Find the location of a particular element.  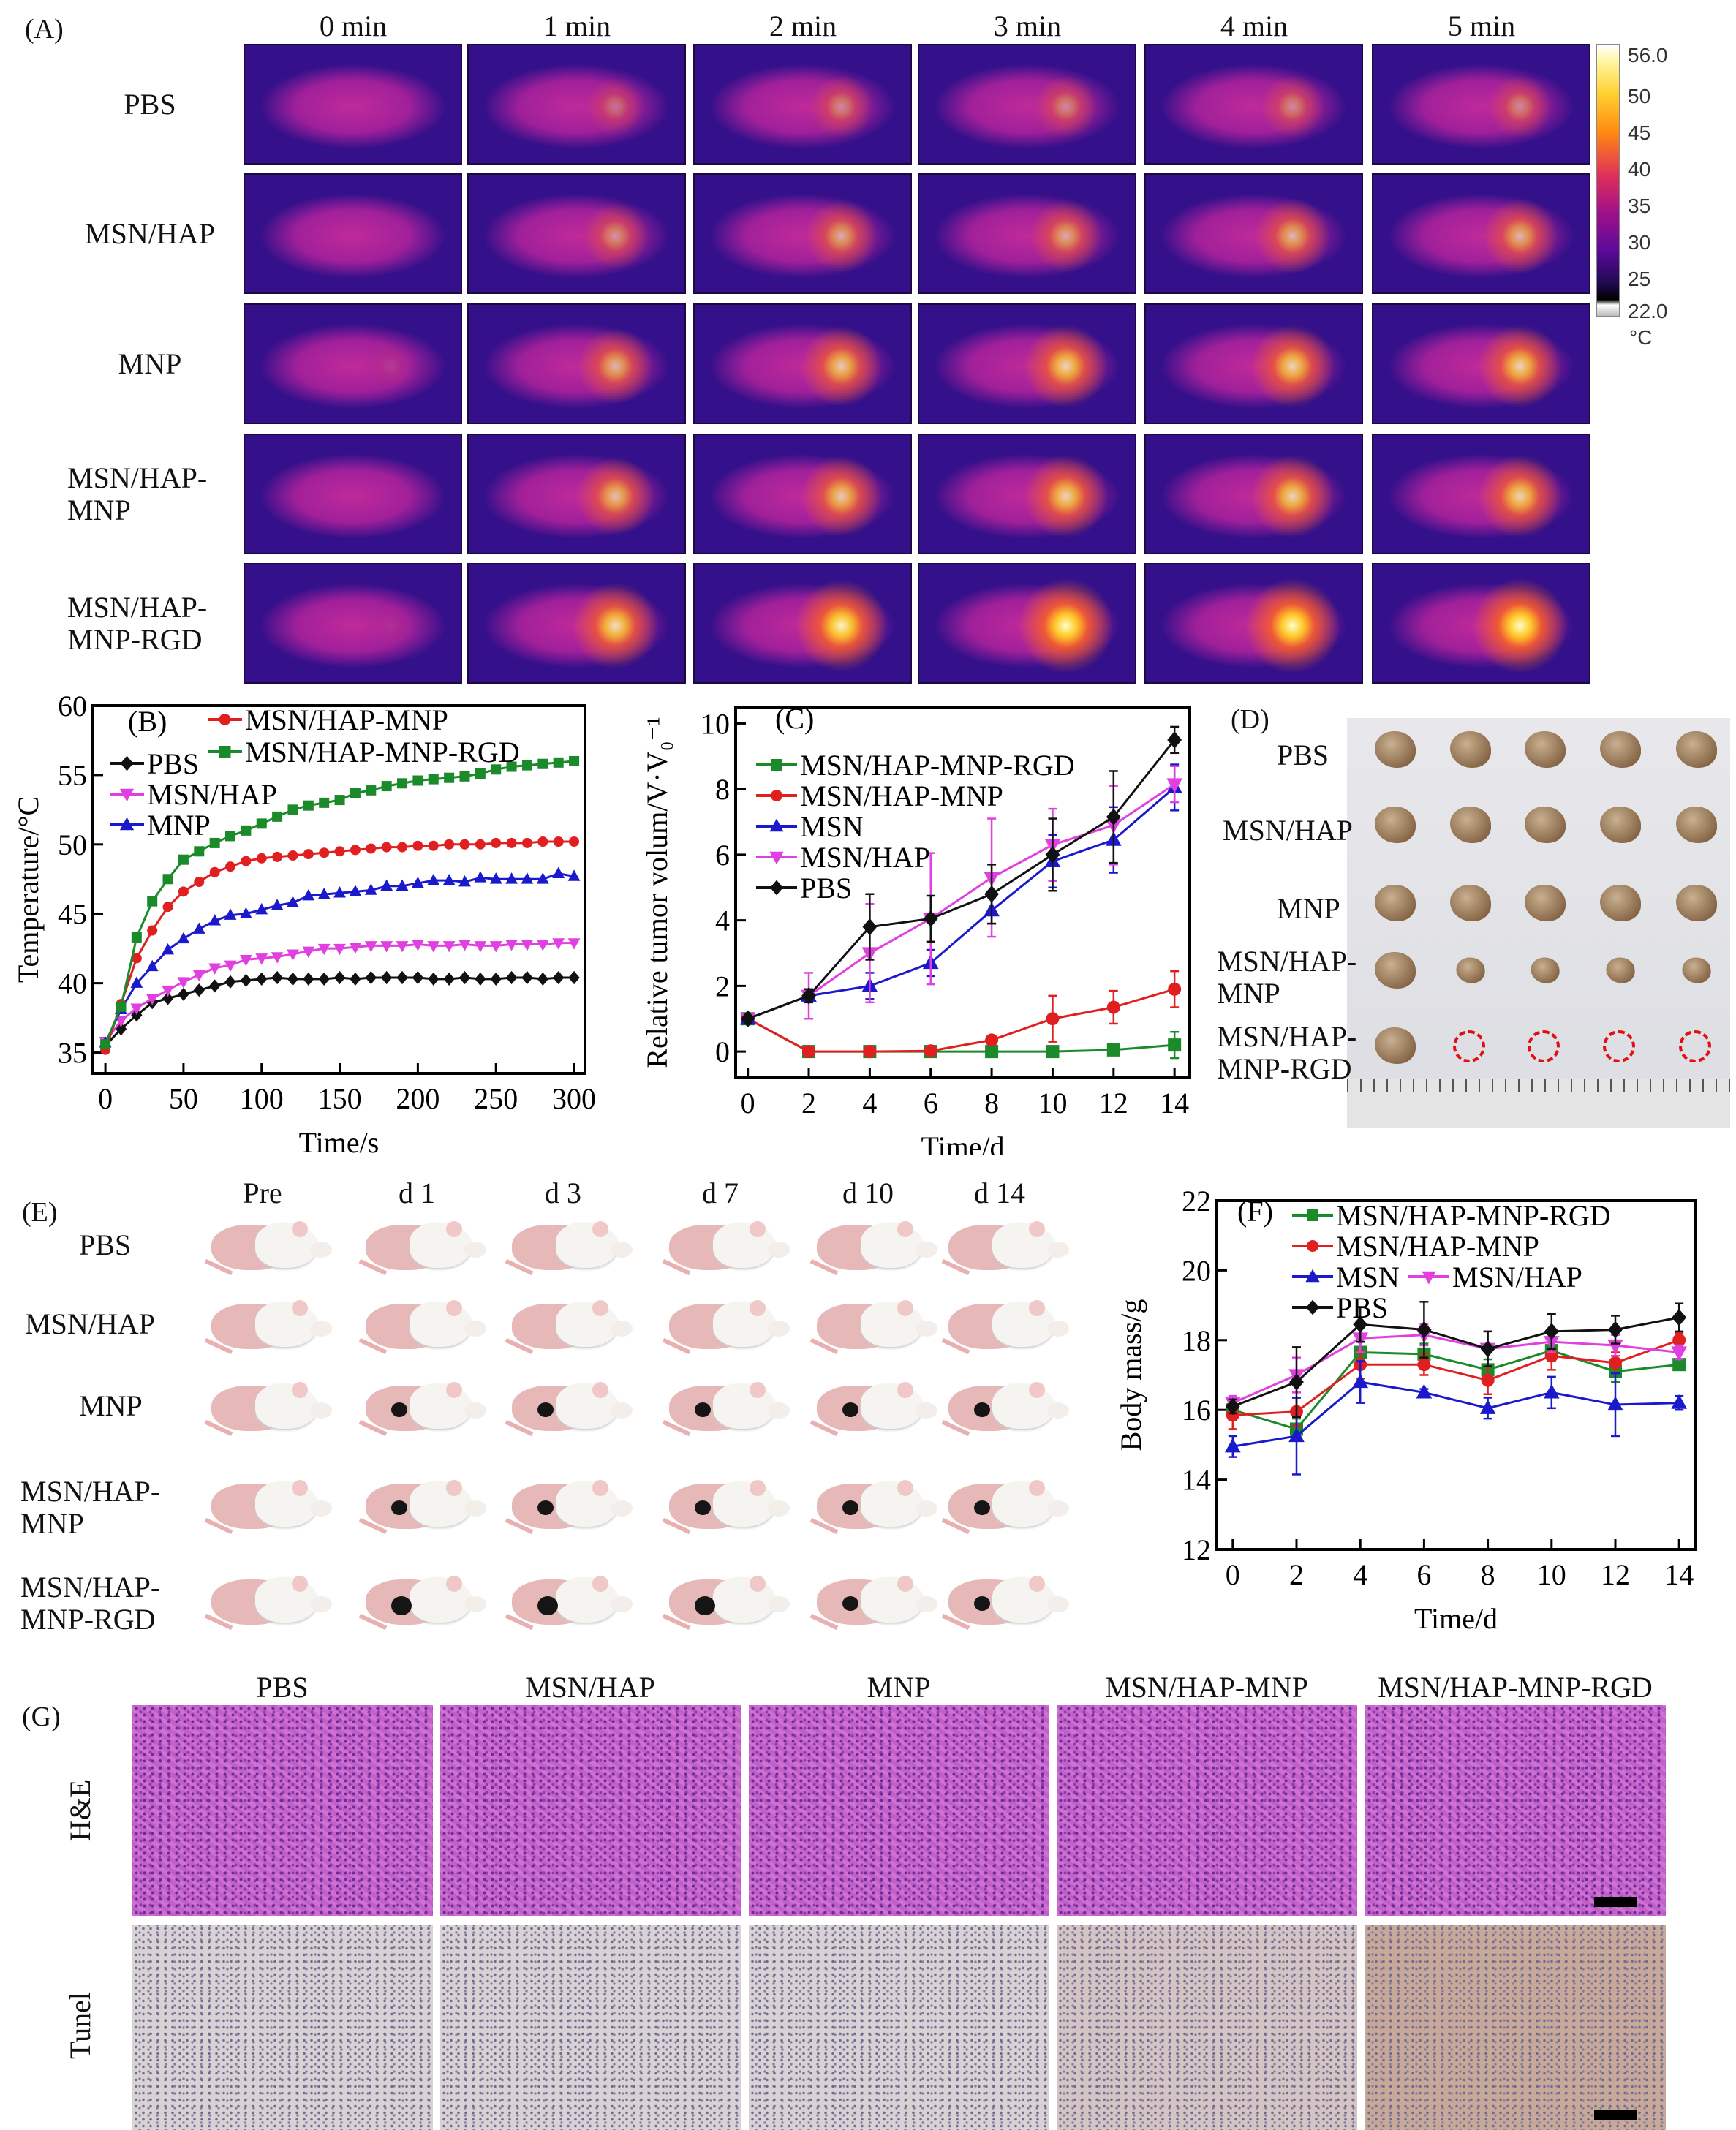

y-tick-label: 2 is located at coordinates (722, 986).